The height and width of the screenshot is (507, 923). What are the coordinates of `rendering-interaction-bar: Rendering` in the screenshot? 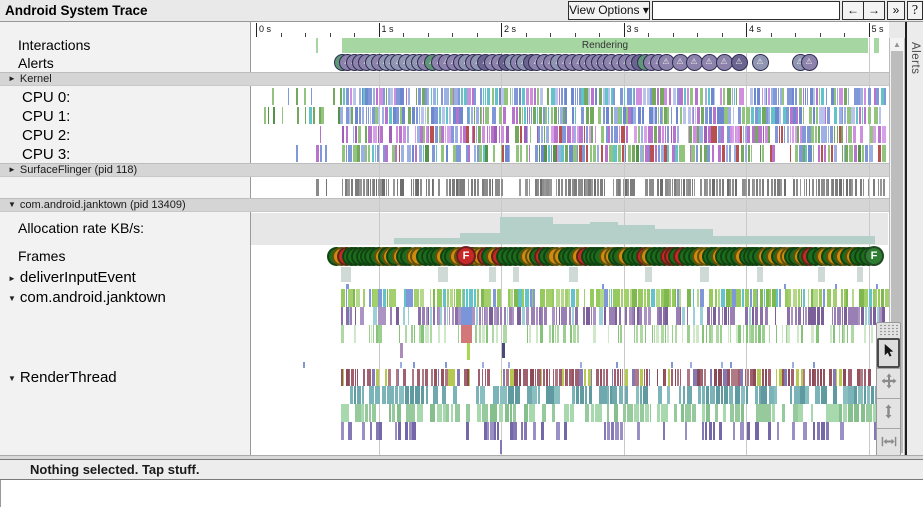 It's located at (605, 45).